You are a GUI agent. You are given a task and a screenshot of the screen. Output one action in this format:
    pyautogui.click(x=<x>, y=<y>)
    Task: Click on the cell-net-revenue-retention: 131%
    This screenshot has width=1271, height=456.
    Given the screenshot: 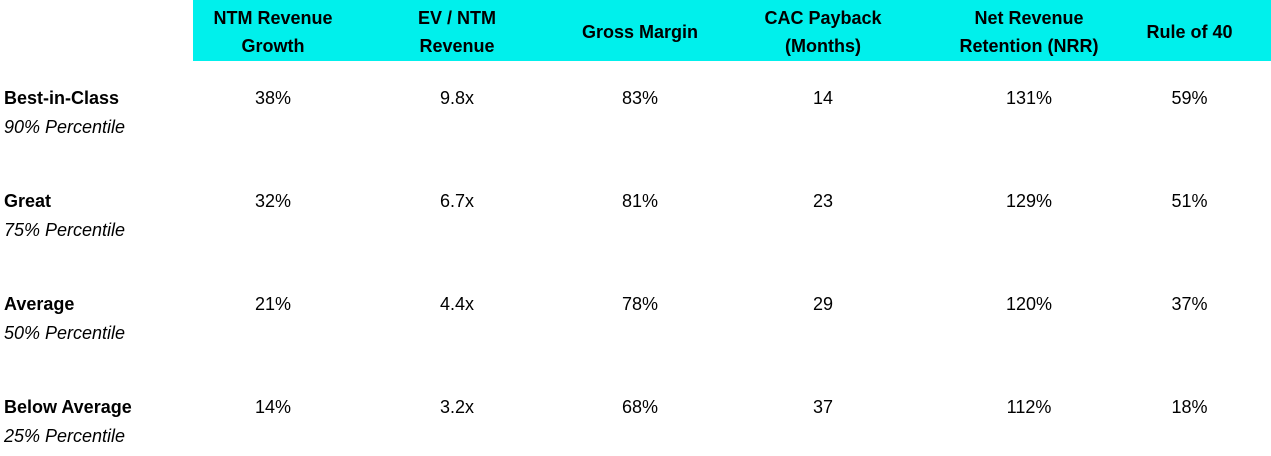 What is the action you would take?
    pyautogui.click(x=1029, y=98)
    